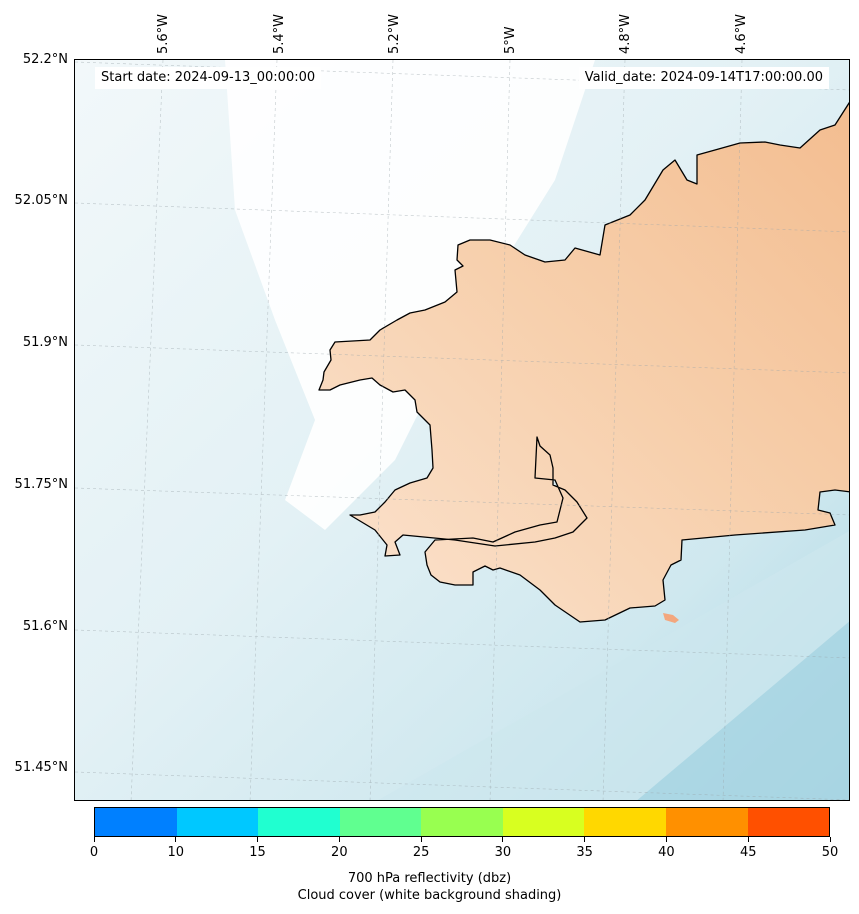  I want to click on colorbar-tick-label: 50, so click(830, 852).